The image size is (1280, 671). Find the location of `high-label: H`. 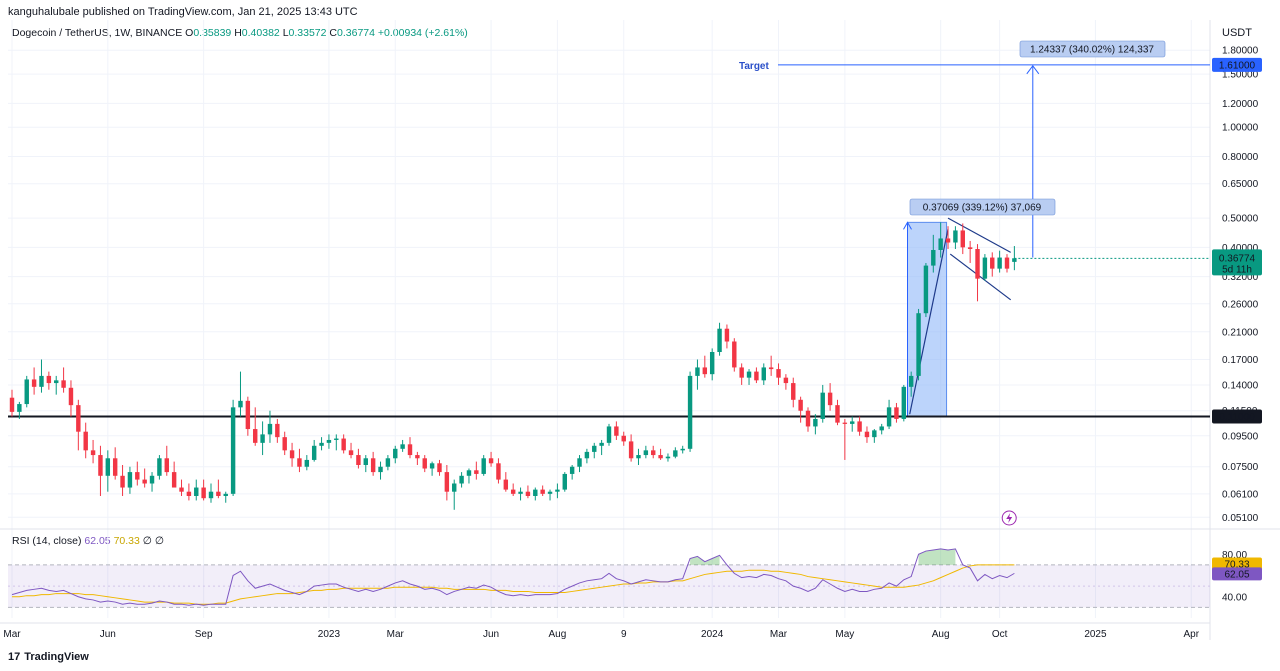

high-label: H is located at coordinates (238, 33).